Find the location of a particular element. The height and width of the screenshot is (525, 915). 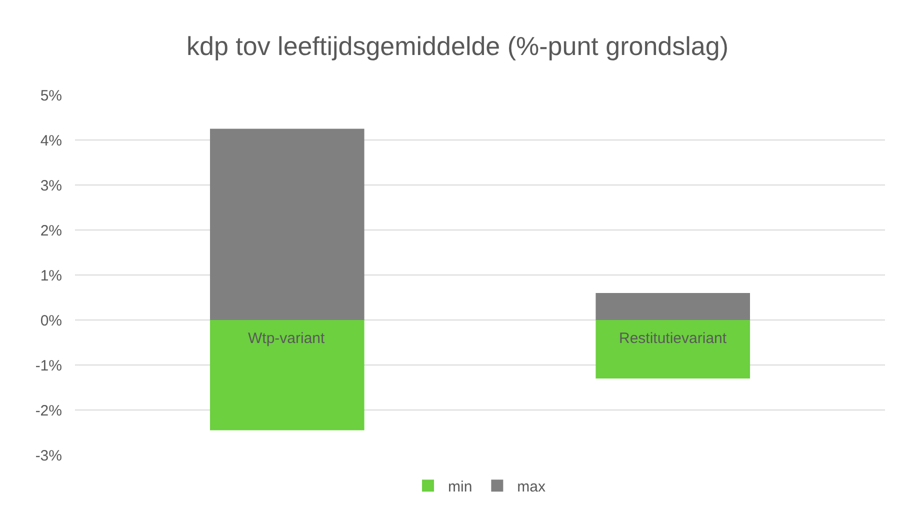

y-tick-label: -3% is located at coordinates (48, 455).